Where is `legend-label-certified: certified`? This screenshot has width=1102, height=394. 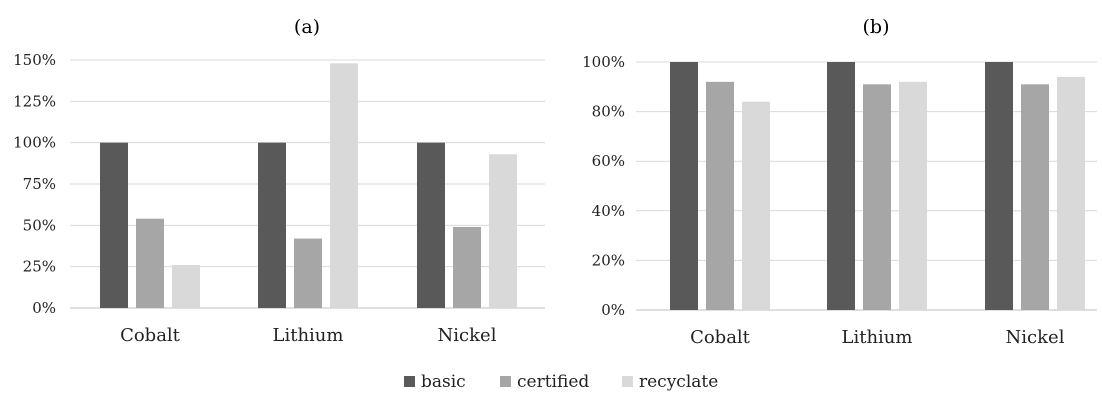 legend-label-certified: certified is located at coordinates (553, 382).